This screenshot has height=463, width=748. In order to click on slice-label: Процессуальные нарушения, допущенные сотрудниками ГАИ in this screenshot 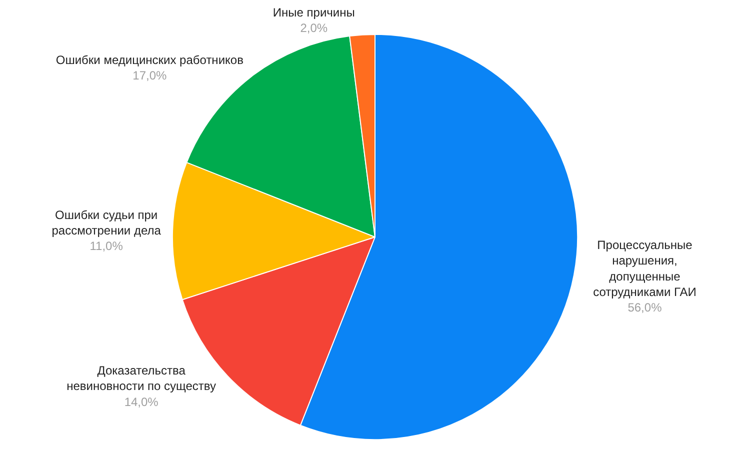, I will do `click(644, 268)`.